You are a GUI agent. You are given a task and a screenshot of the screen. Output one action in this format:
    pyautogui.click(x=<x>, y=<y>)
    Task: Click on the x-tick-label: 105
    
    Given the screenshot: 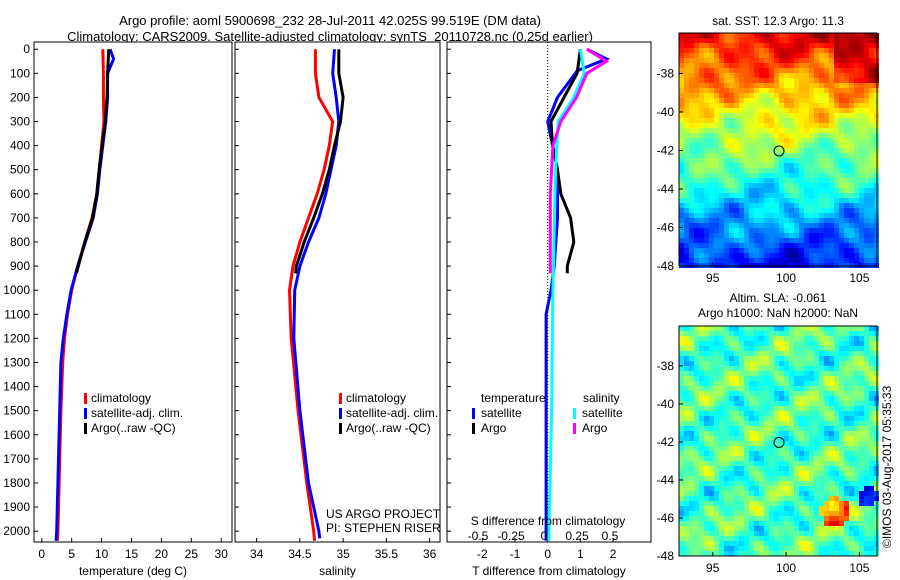 What is the action you would take?
    pyautogui.click(x=859, y=278)
    